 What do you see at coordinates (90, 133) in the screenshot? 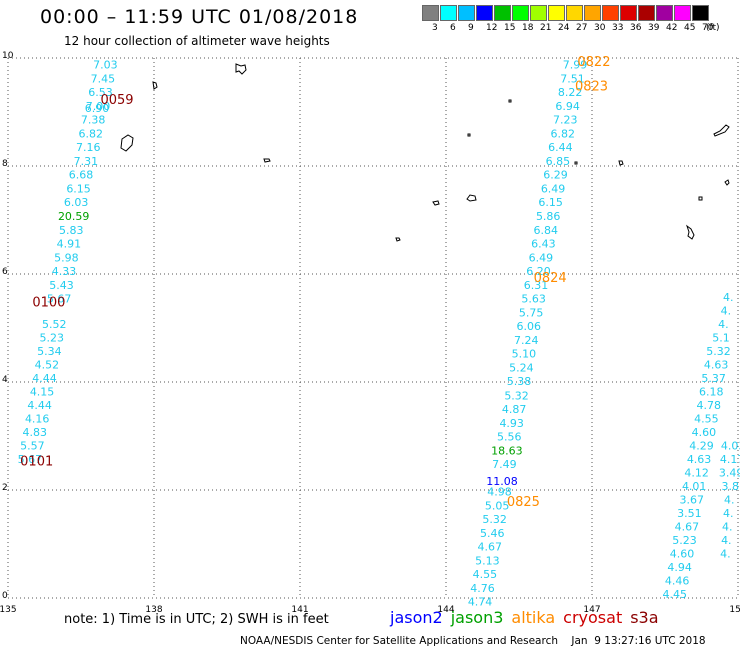
I see `swh-value-label: 6.82` at bounding box center [90, 133].